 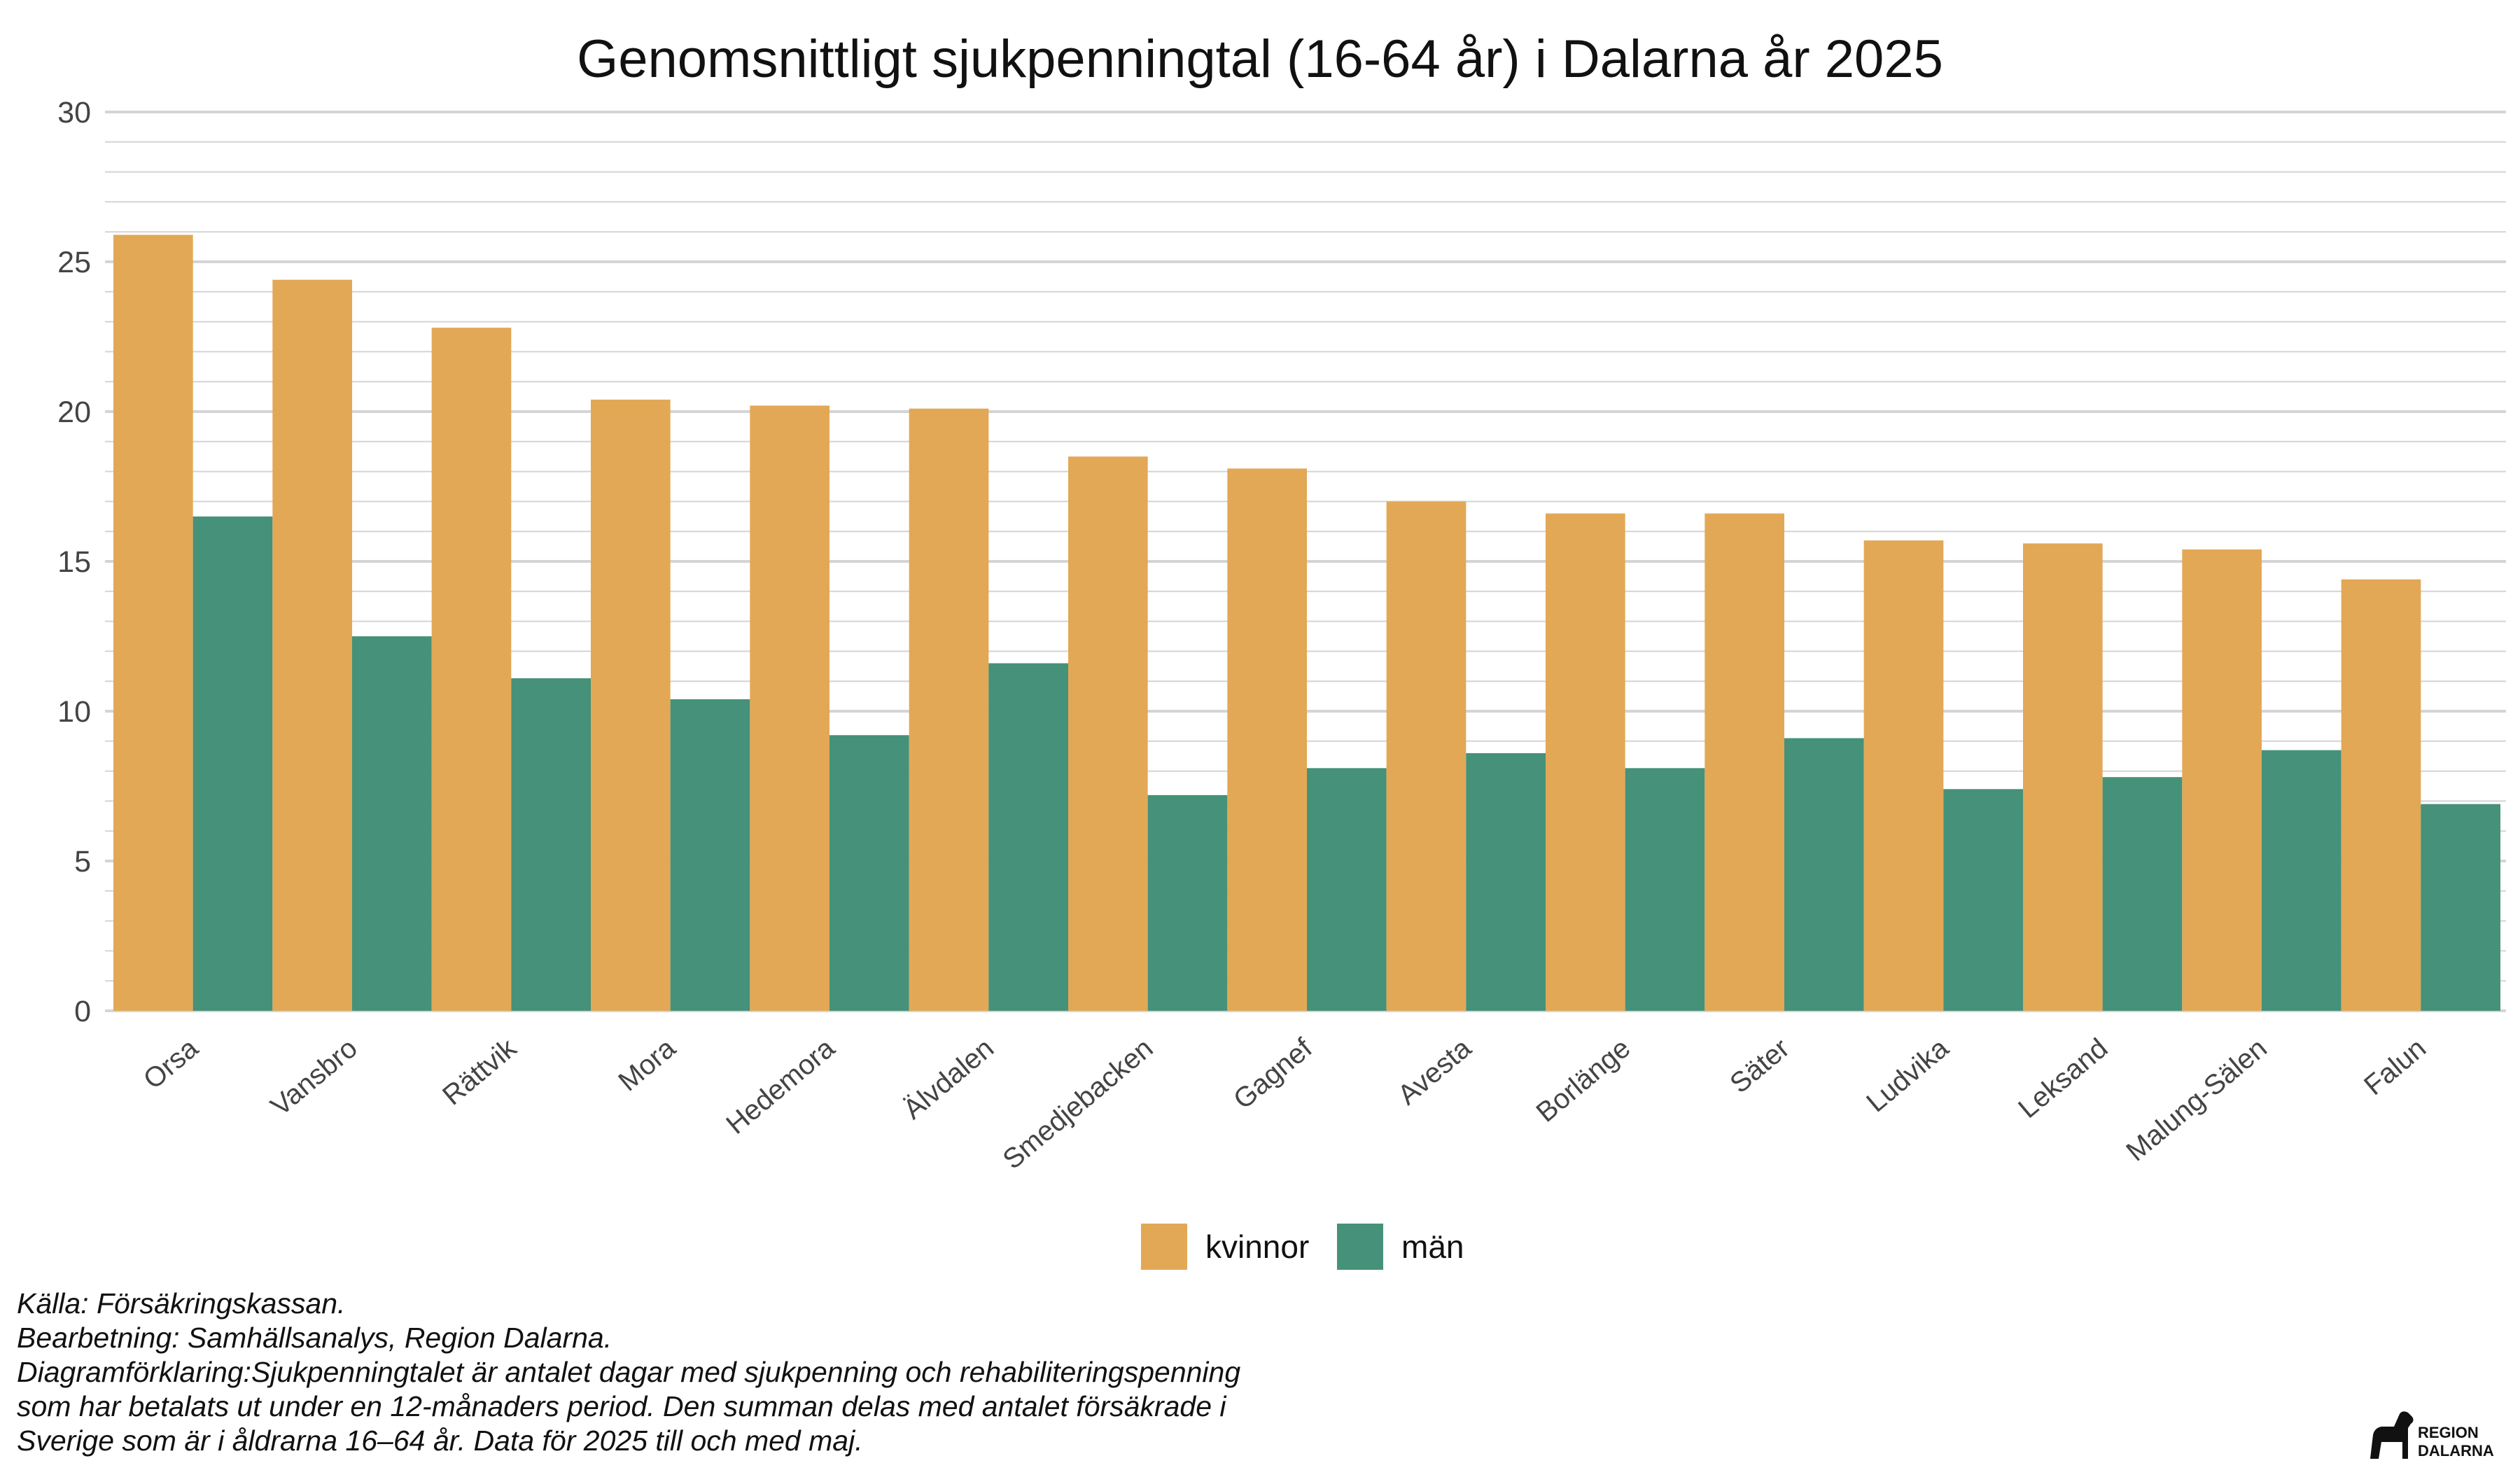 What do you see at coordinates (1164, 1247) in the screenshot?
I see `legend-swatch-kvinnor` at bounding box center [1164, 1247].